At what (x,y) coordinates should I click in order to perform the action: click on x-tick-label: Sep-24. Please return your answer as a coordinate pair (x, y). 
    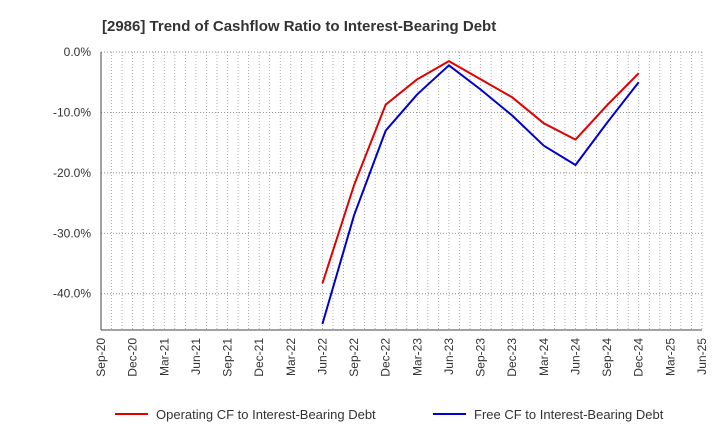
    Looking at the image, I should click on (607, 357).